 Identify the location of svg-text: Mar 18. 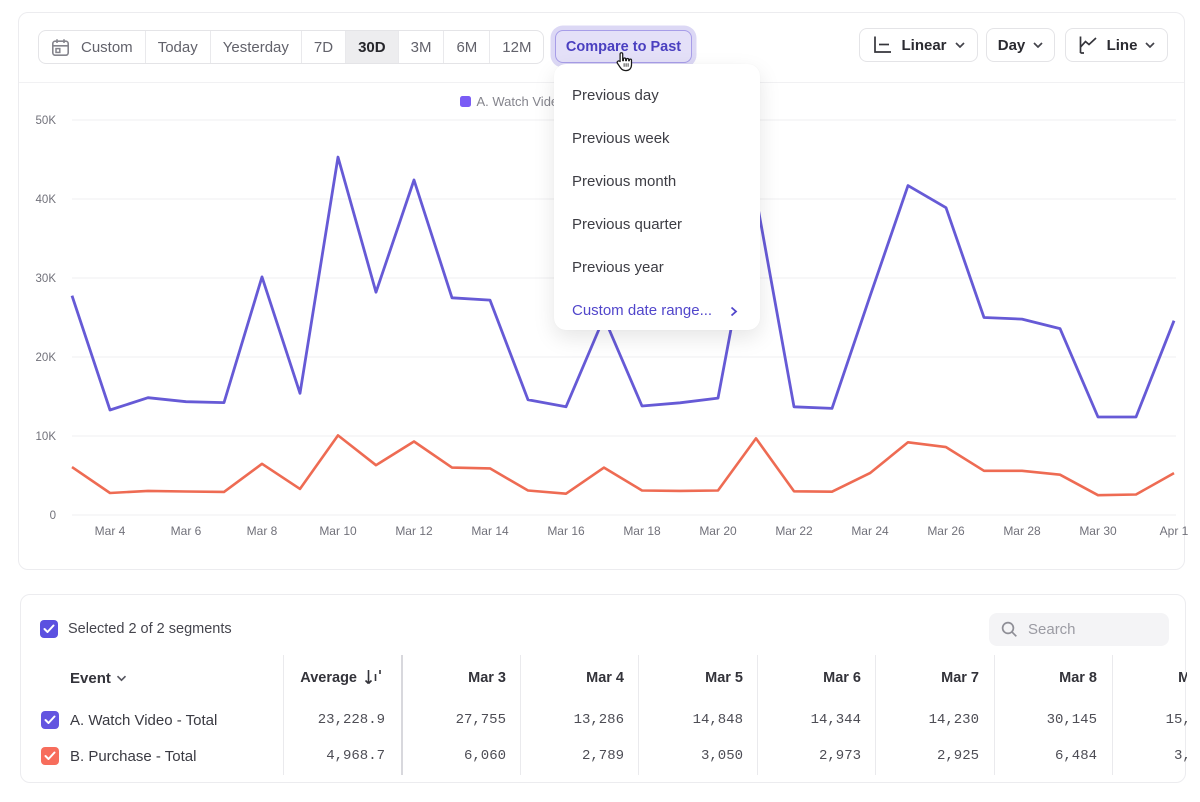
(642, 531).